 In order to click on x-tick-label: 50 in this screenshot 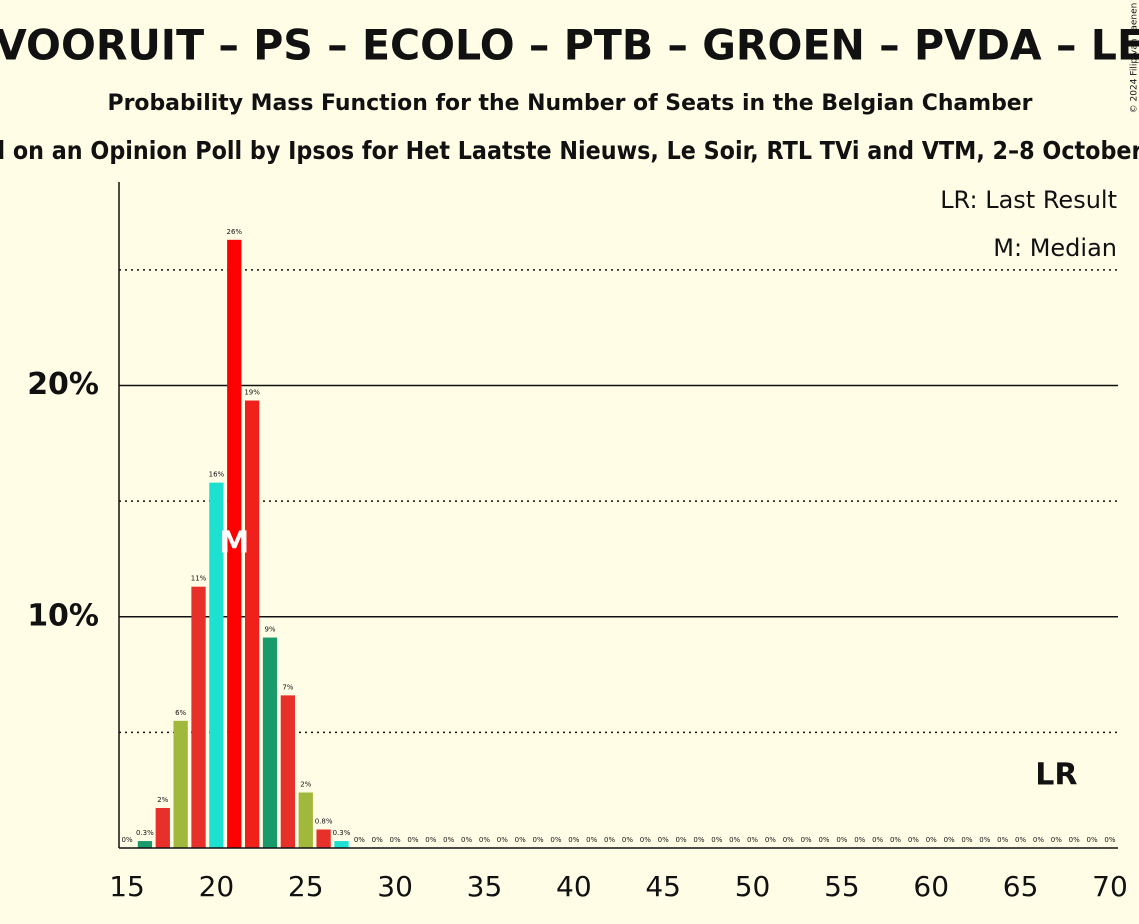, I will do `click(753, 886)`.